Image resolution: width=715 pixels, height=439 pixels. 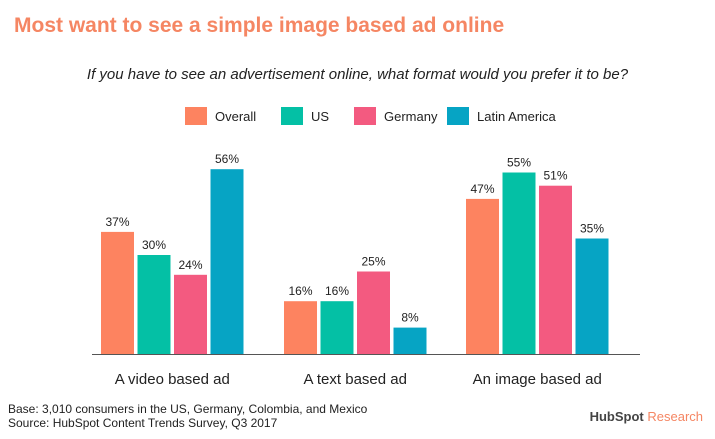 I want to click on bar-a-video-based-ad-latin-america, so click(x=227, y=261).